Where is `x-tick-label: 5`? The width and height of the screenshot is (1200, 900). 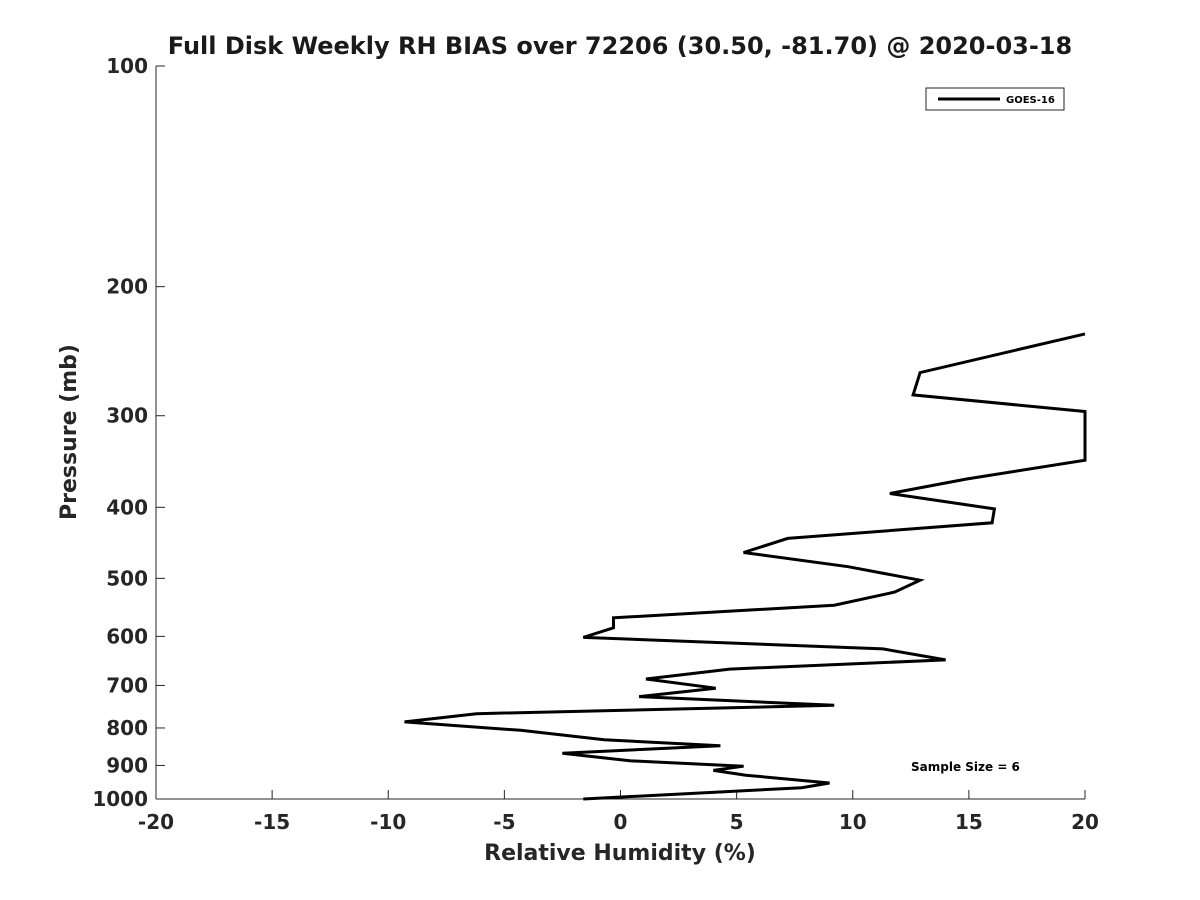
x-tick-label: 5 is located at coordinates (737, 822).